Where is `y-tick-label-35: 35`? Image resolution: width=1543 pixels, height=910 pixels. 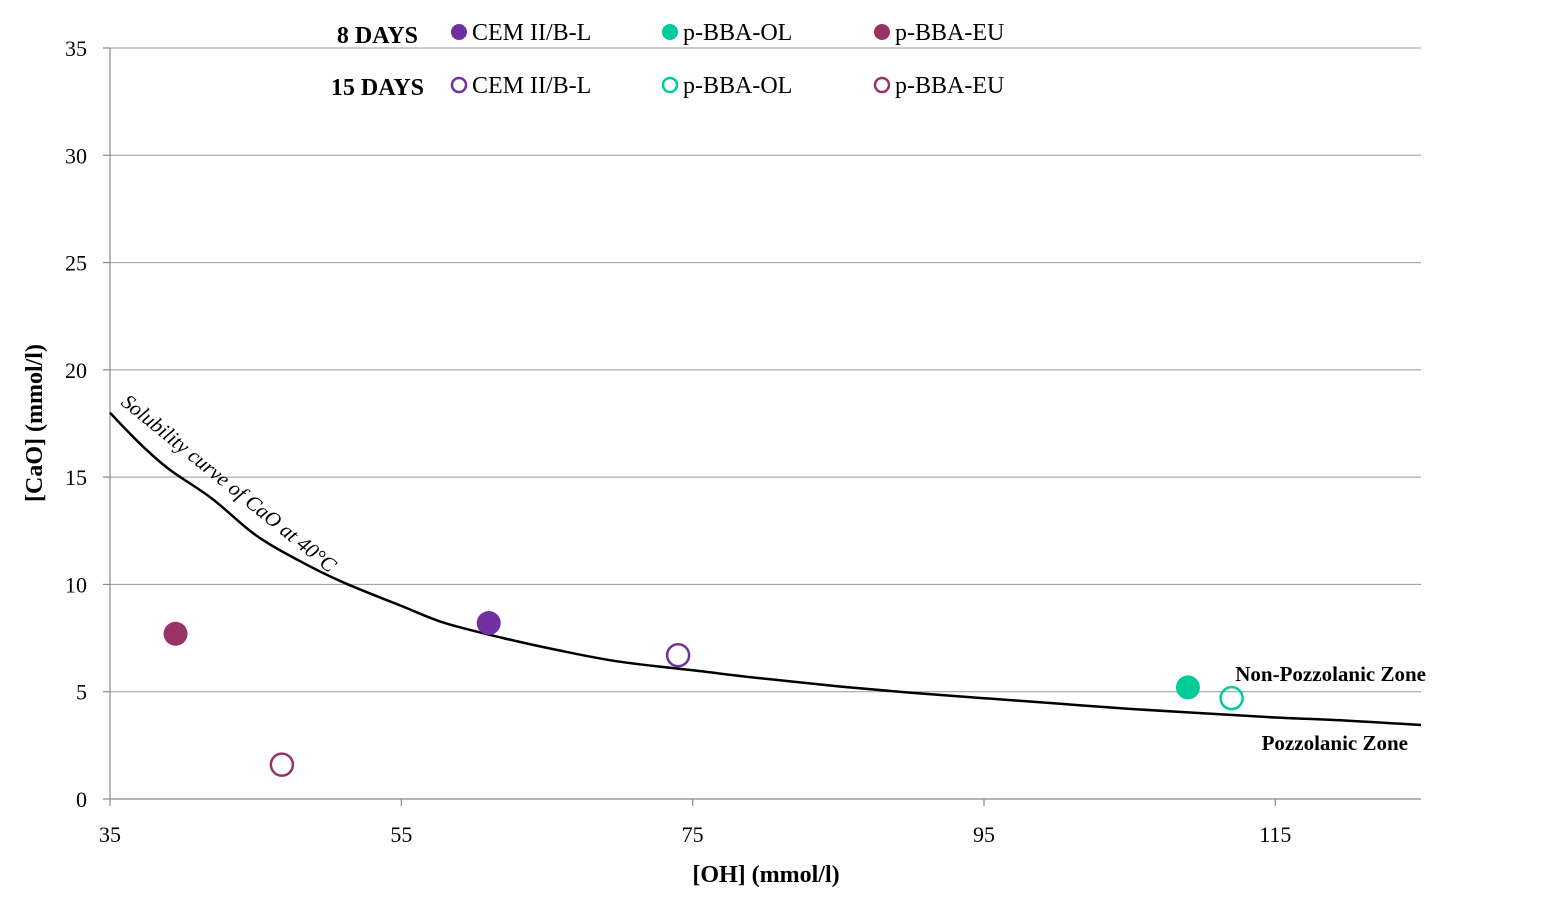 y-tick-label-35: 35 is located at coordinates (76, 48).